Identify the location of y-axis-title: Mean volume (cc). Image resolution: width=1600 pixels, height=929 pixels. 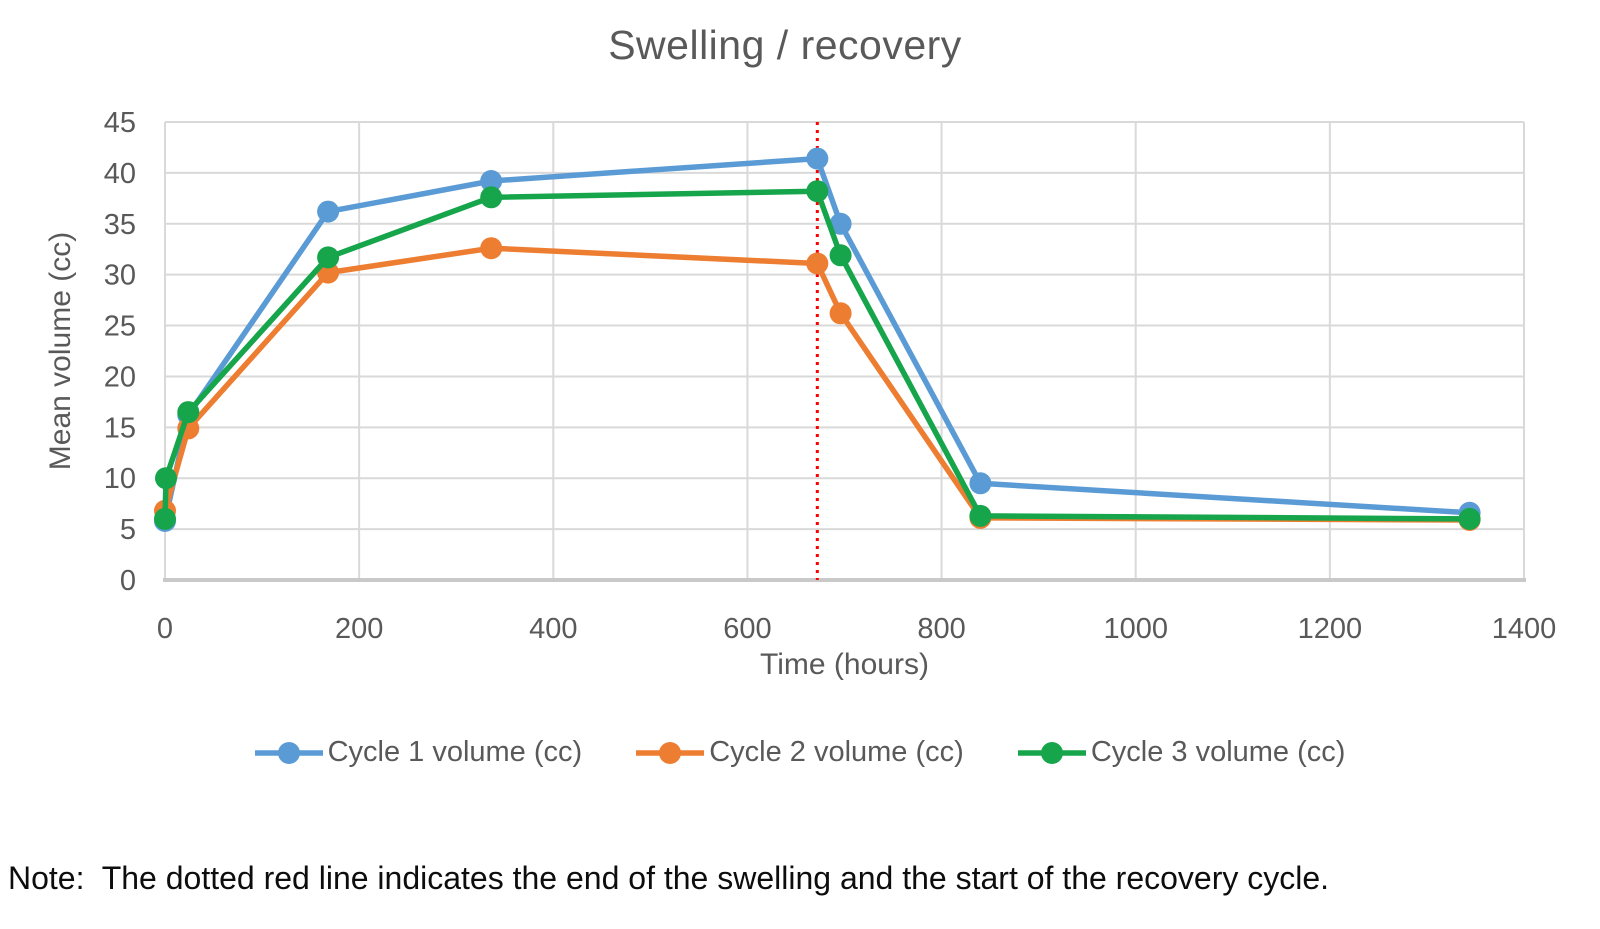
(60, 351).